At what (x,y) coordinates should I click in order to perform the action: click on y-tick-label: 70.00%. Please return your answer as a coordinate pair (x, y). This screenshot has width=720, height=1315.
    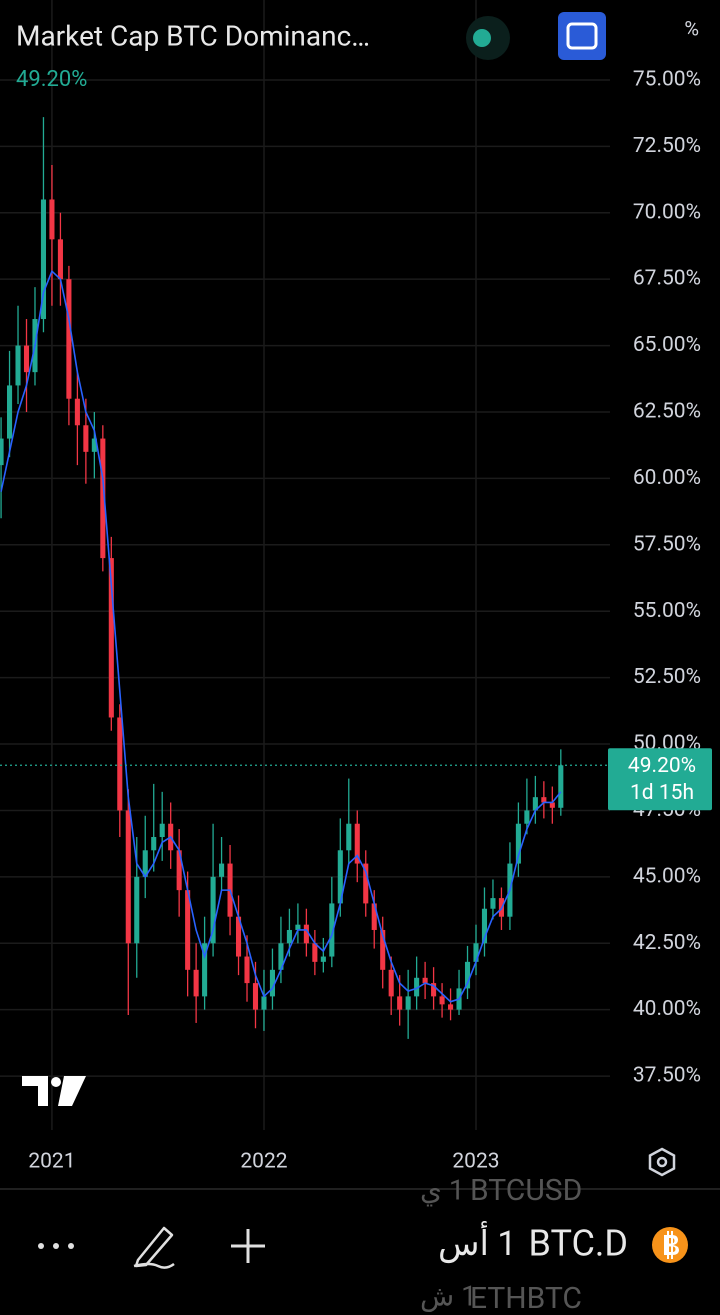
    Looking at the image, I should click on (667, 212).